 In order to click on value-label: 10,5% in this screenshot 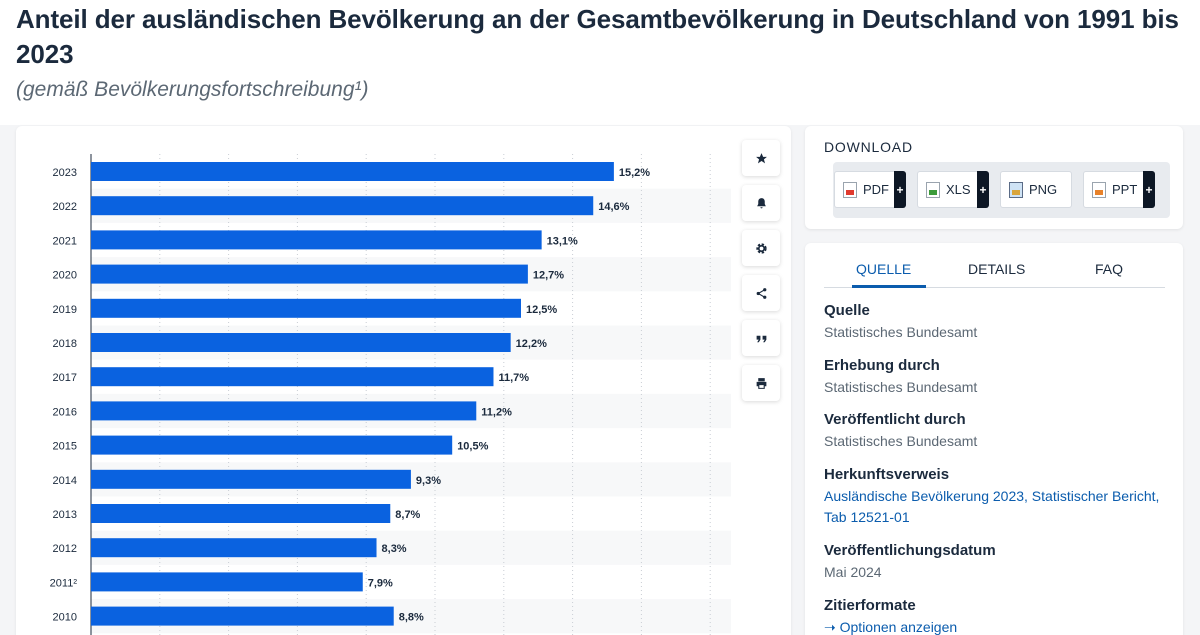, I will do `click(472, 447)`.